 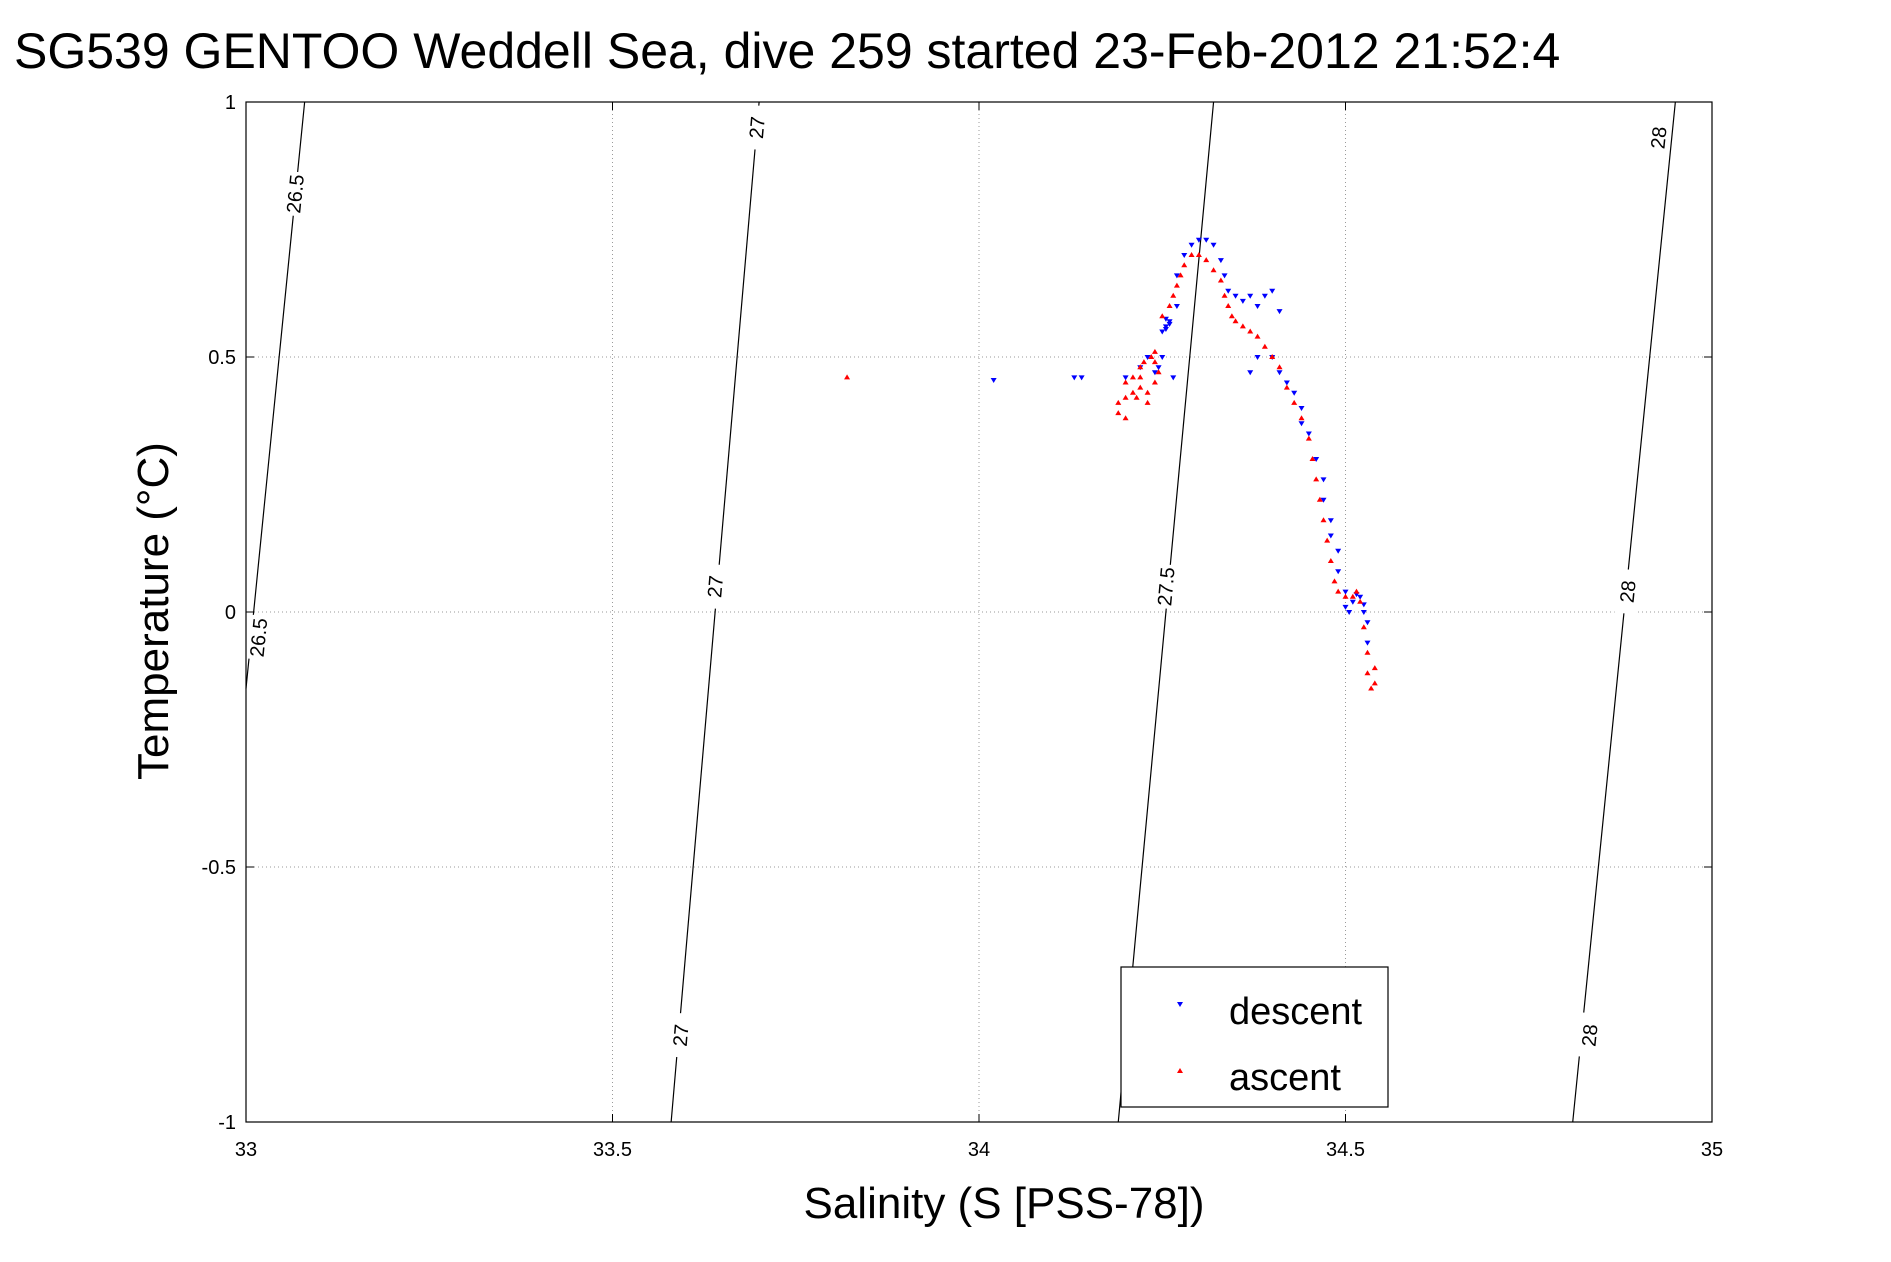 I want to click on y-tick-label: 0, so click(x=230, y=613).